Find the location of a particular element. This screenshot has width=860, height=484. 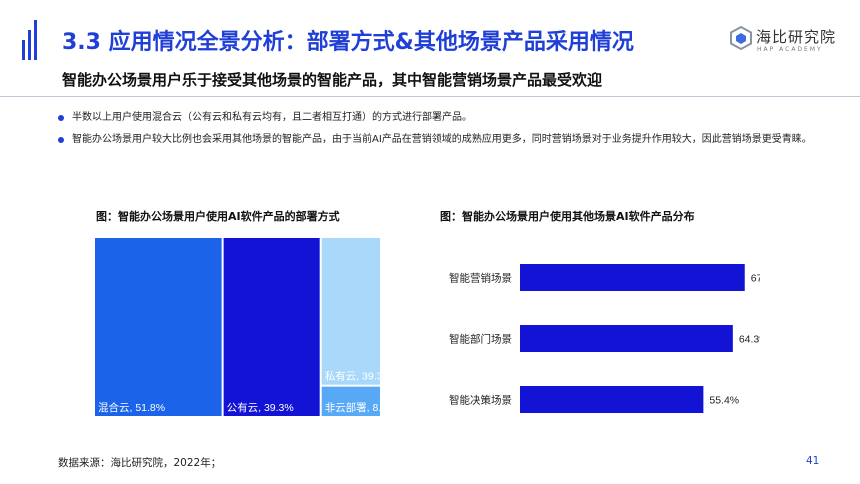

public-cloud-block is located at coordinates (271, 327).